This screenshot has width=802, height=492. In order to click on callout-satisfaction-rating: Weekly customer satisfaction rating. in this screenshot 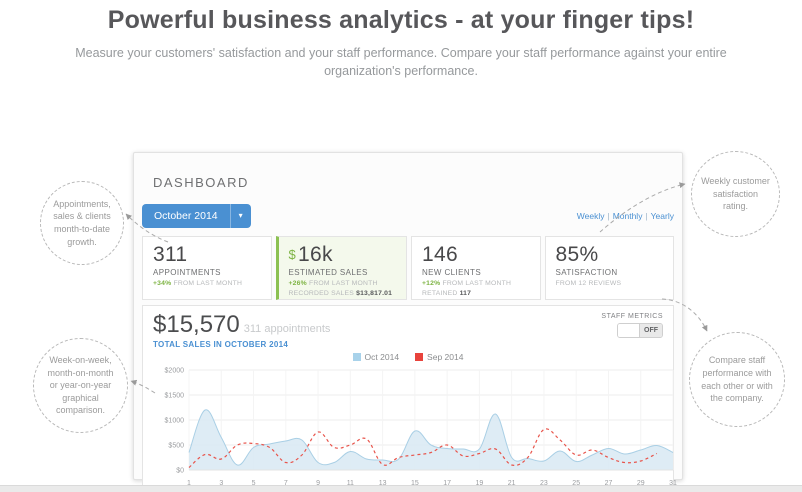, I will do `click(735, 194)`.